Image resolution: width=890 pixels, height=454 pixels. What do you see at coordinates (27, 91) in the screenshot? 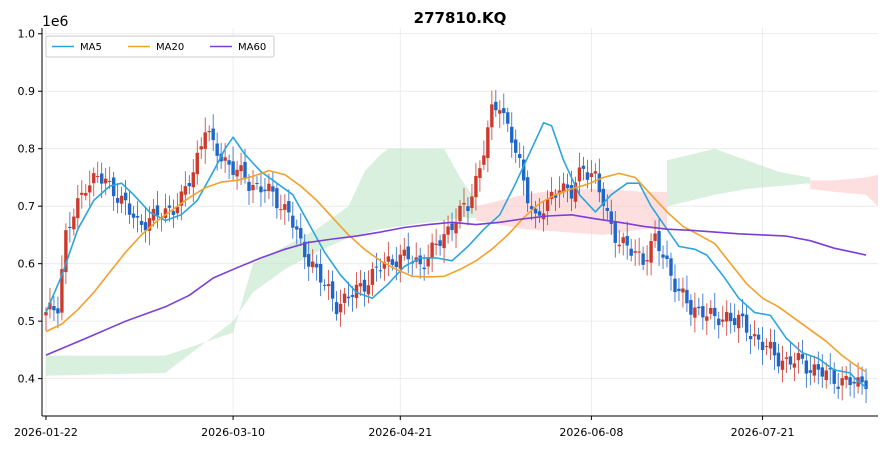
I see `y-tick-label: 0.9` at bounding box center [27, 91].